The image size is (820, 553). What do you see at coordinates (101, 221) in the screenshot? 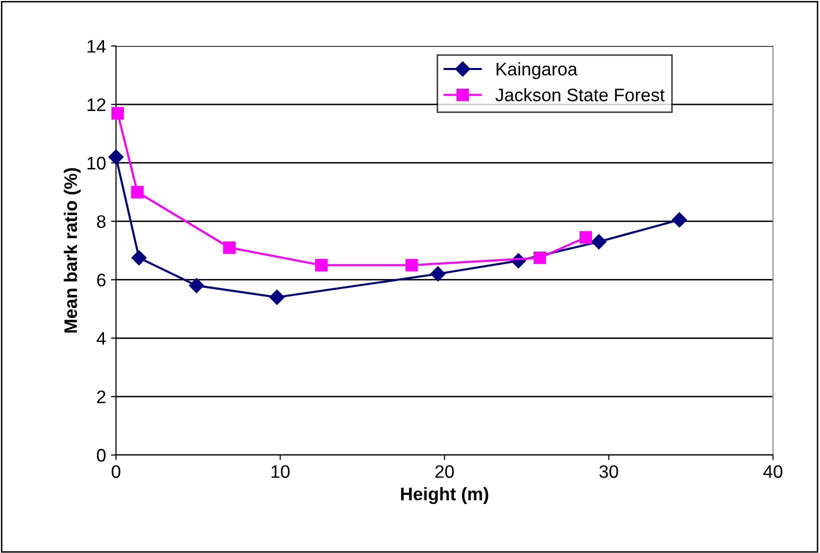
I see `y-tick-label: 8` at bounding box center [101, 221].